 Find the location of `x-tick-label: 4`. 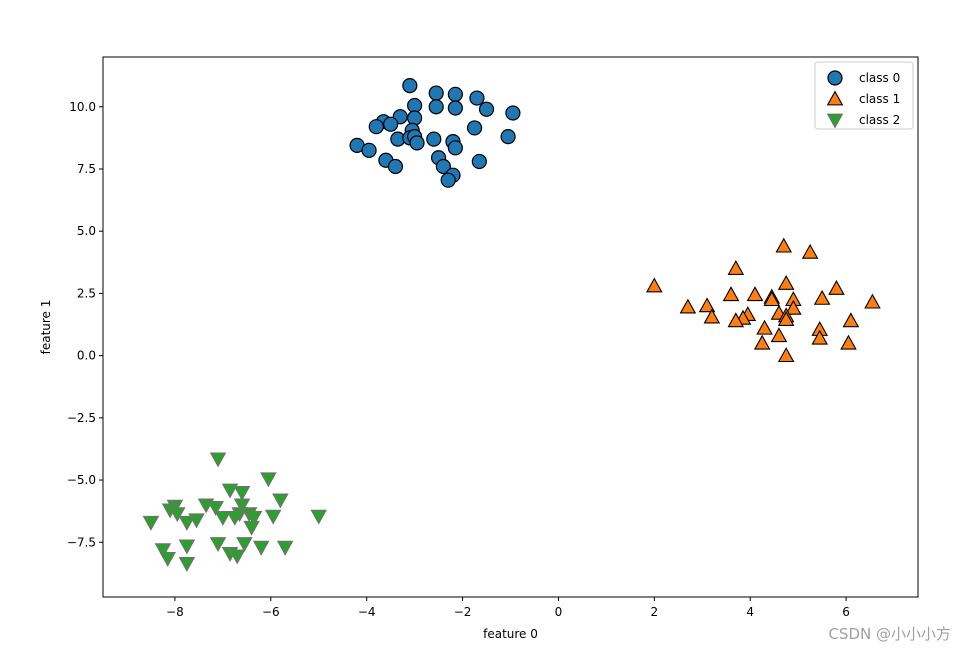

x-tick-label: 4 is located at coordinates (750, 612).